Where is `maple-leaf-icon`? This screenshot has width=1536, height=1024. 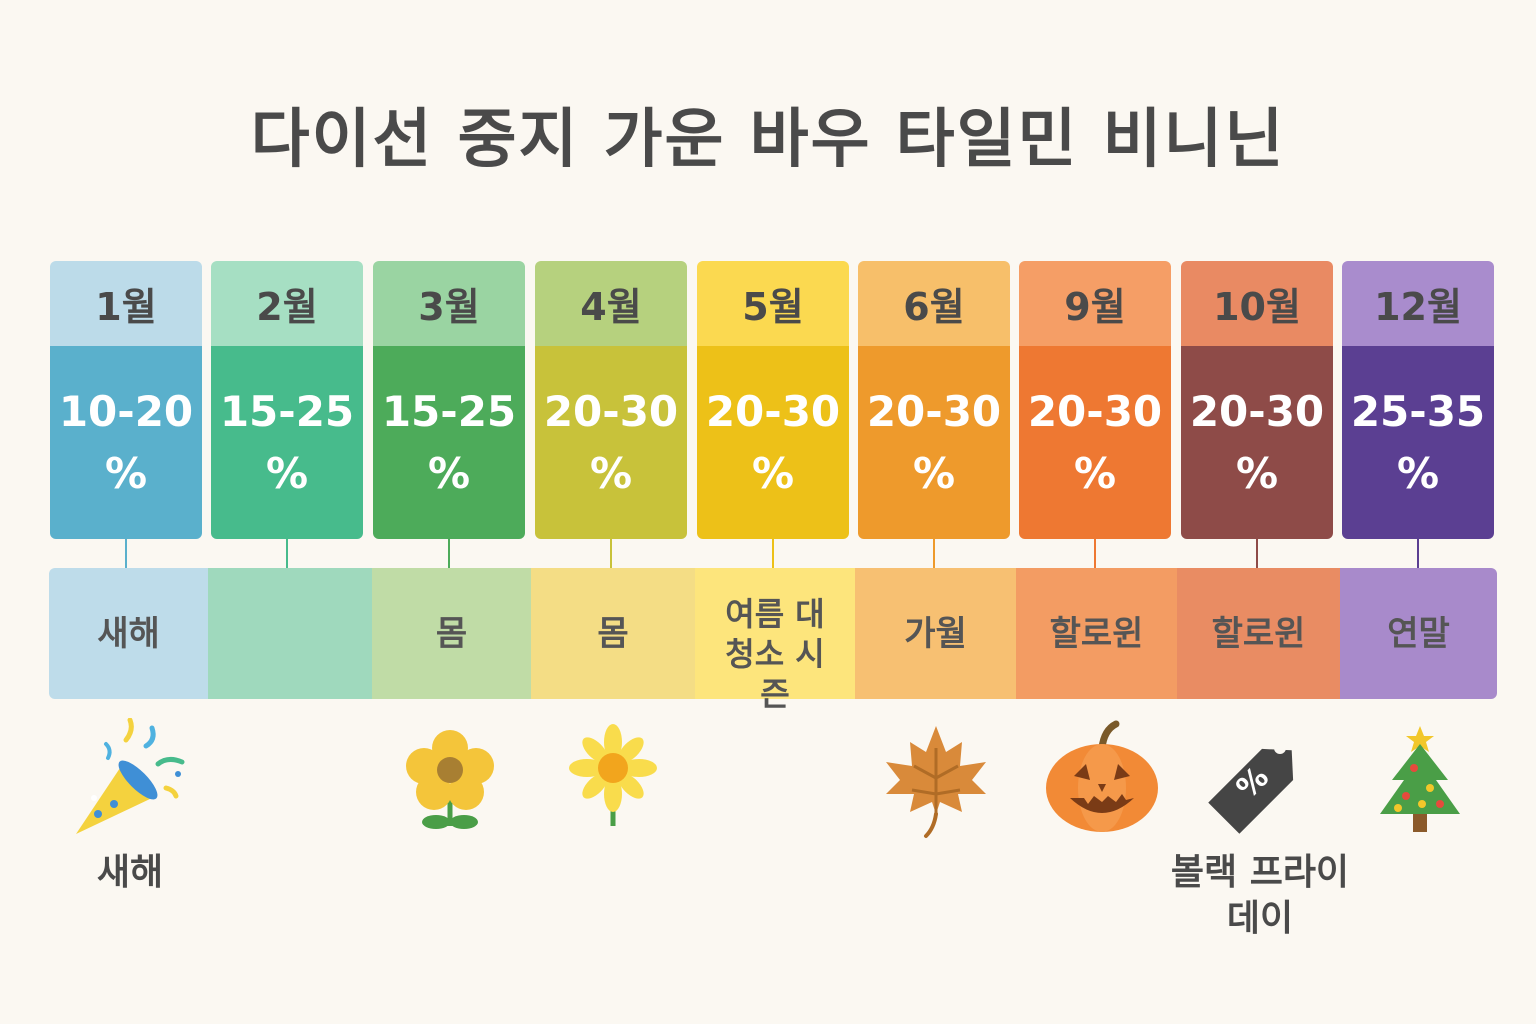
maple-leaf-icon is located at coordinates (936, 780).